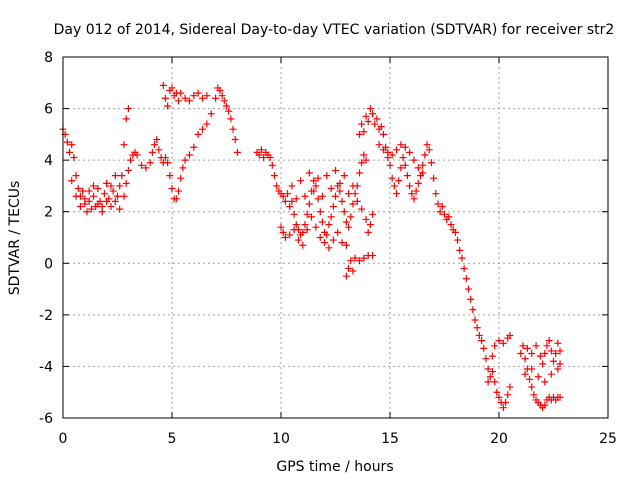 The width and height of the screenshot is (640, 480). Describe the element at coordinates (48, 161) in the screenshot. I see `y-tick-label: 4` at that location.